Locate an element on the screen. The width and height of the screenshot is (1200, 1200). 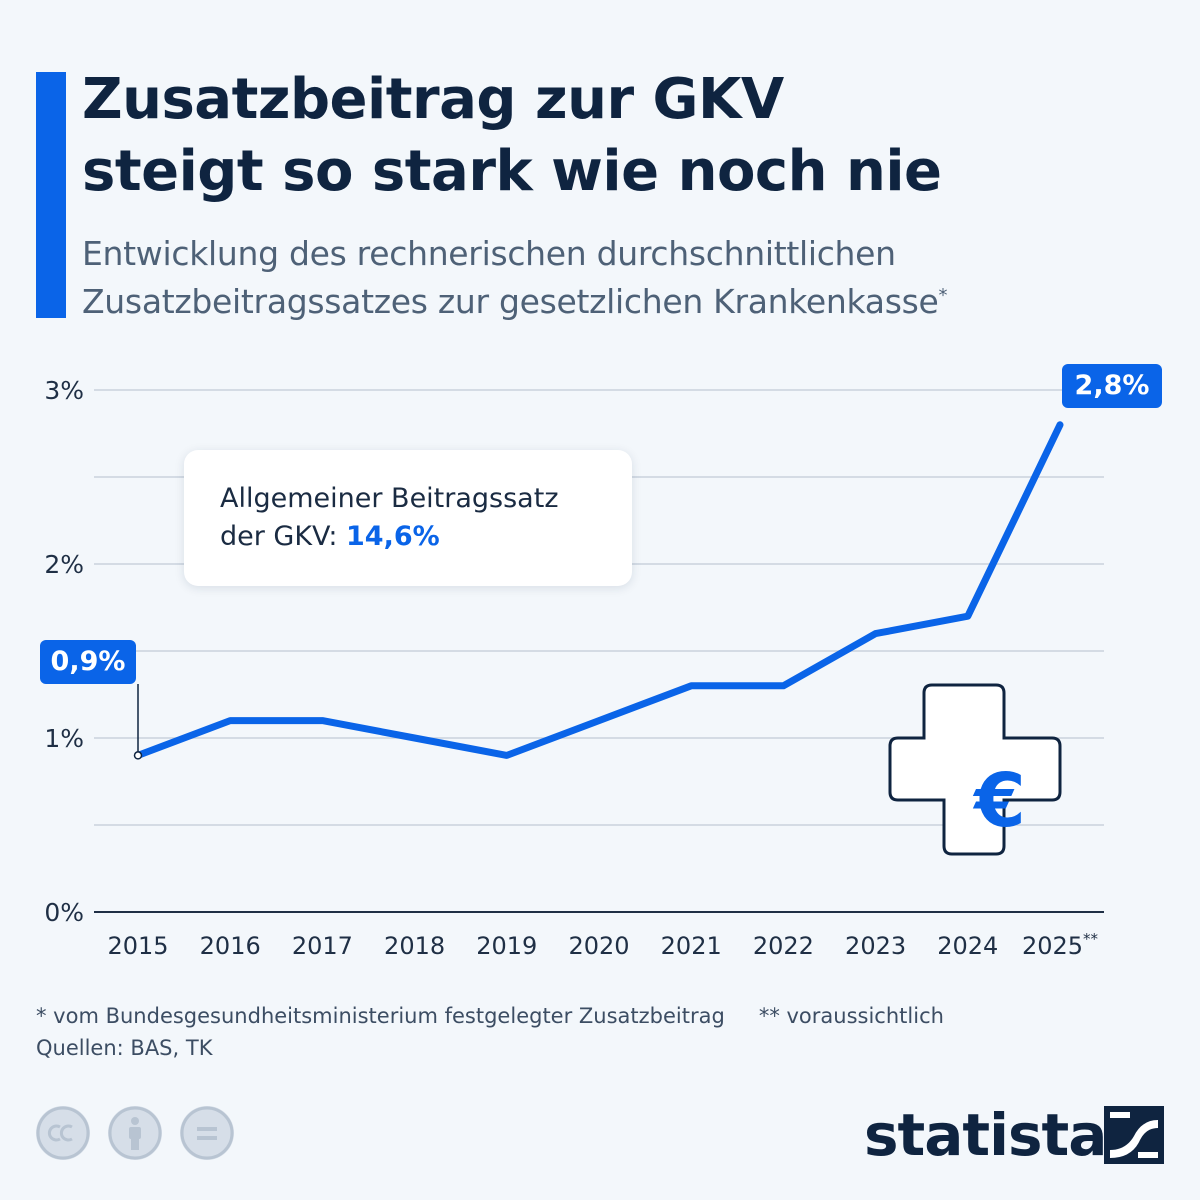
y-tick-label: 2% is located at coordinates (64, 564).